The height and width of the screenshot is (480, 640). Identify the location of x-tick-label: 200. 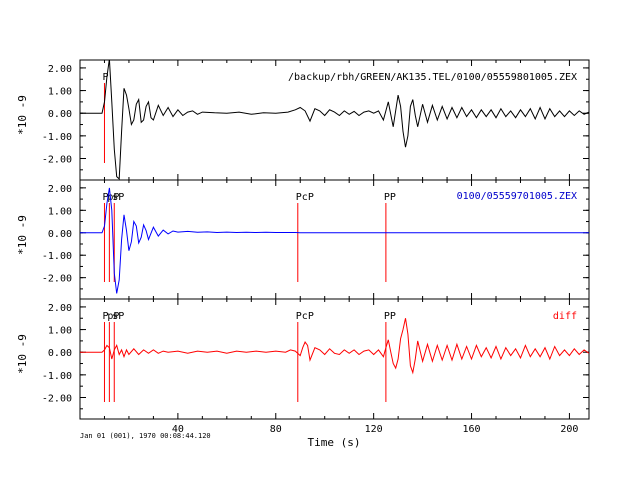
(569, 429).